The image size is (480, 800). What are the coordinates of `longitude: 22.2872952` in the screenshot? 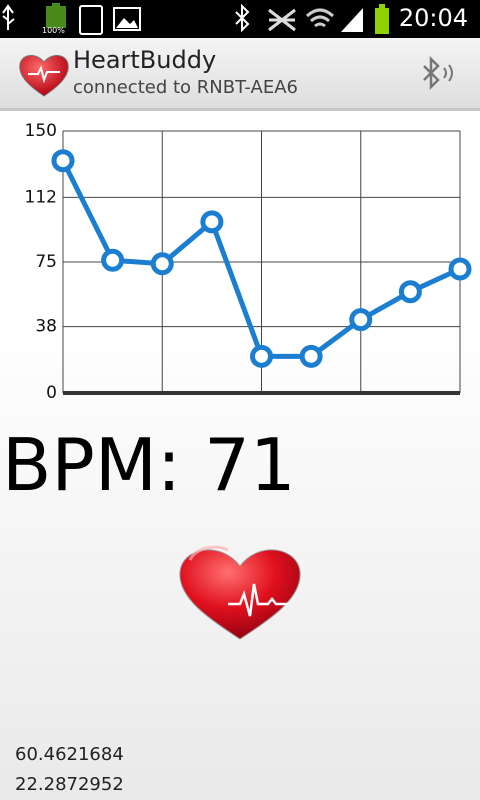 It's located at (69, 784).